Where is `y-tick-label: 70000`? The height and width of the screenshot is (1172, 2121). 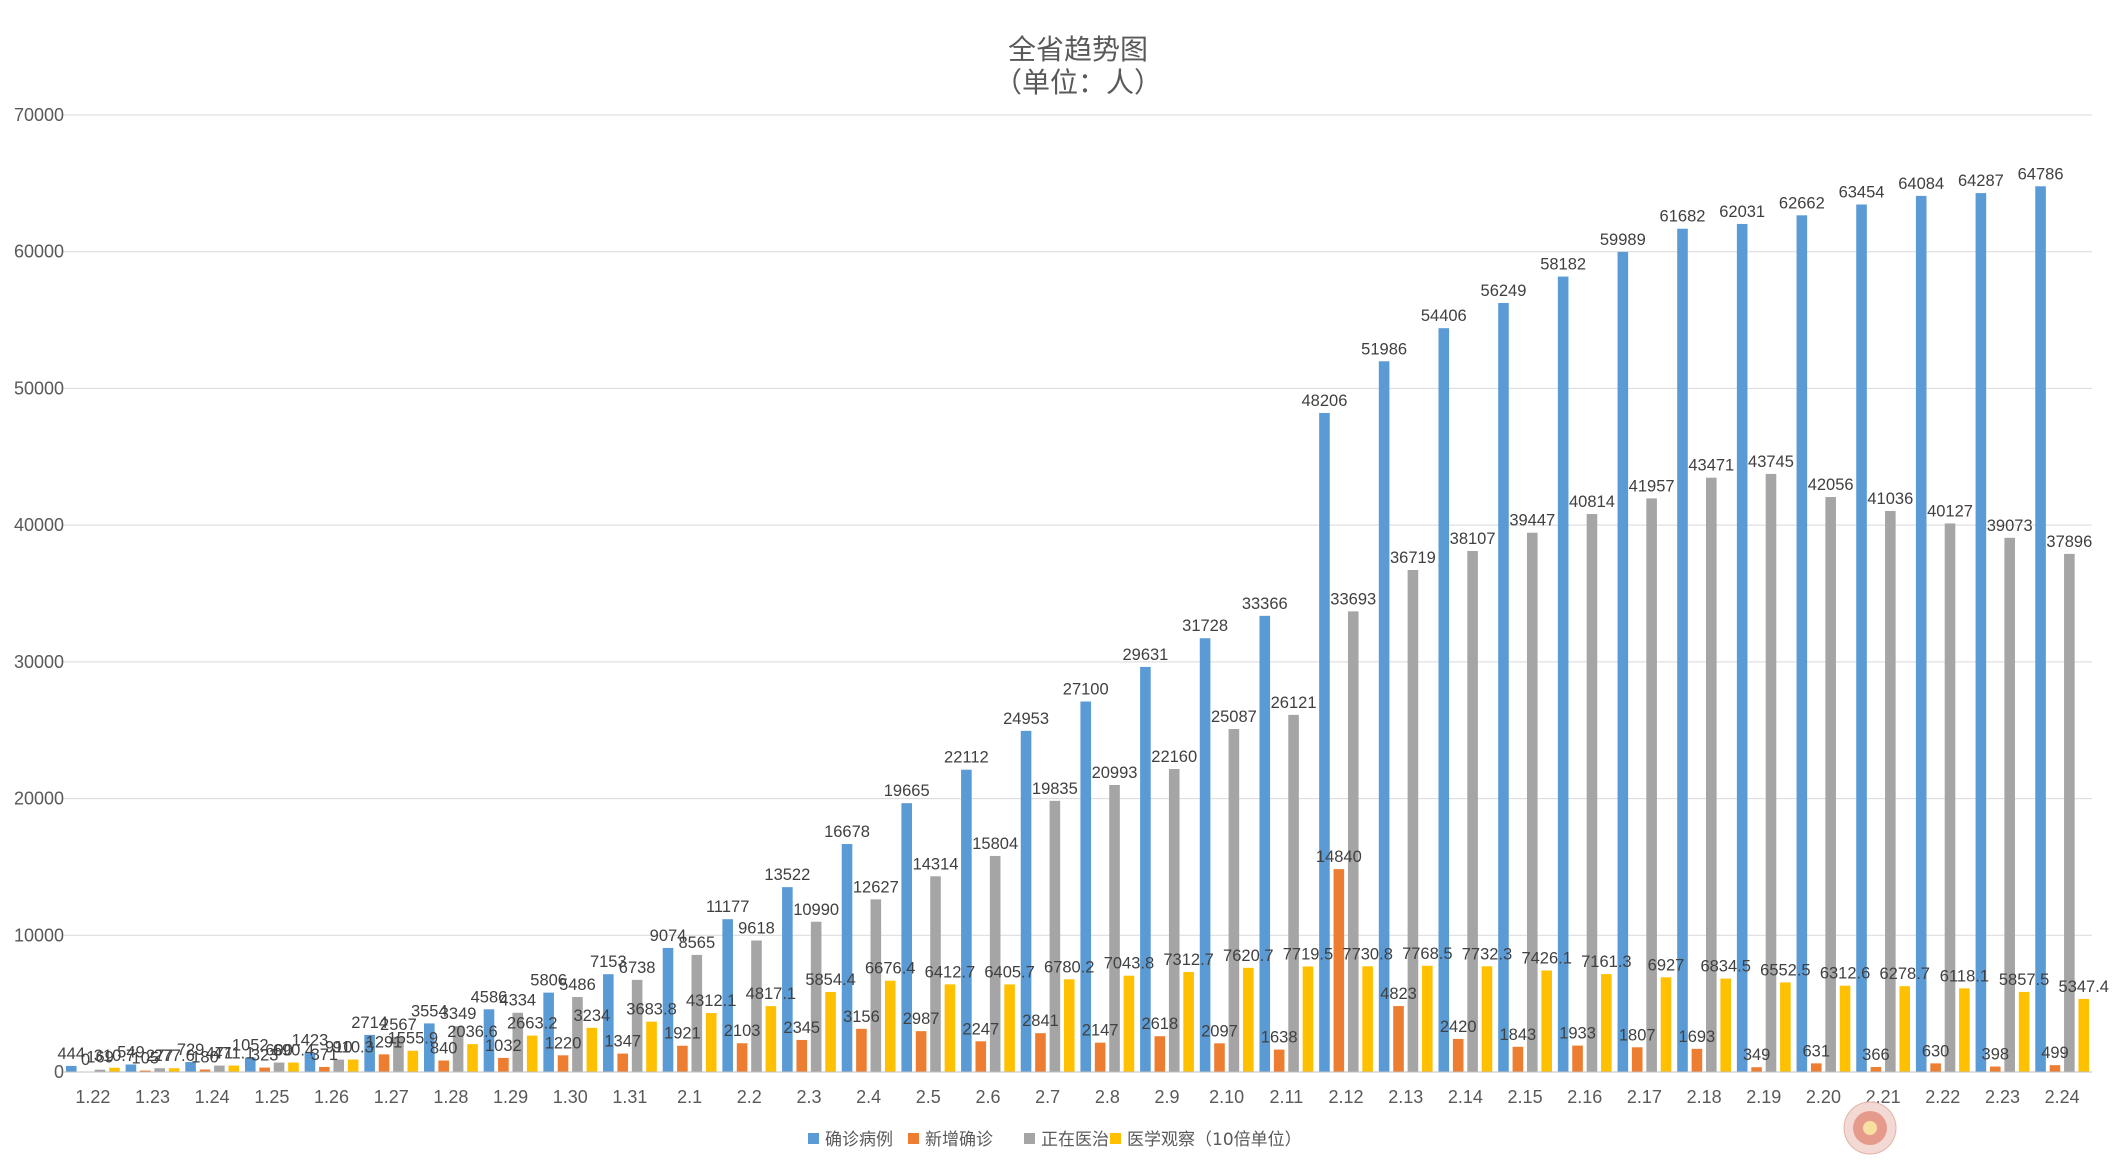
y-tick-label: 70000 is located at coordinates (39, 115).